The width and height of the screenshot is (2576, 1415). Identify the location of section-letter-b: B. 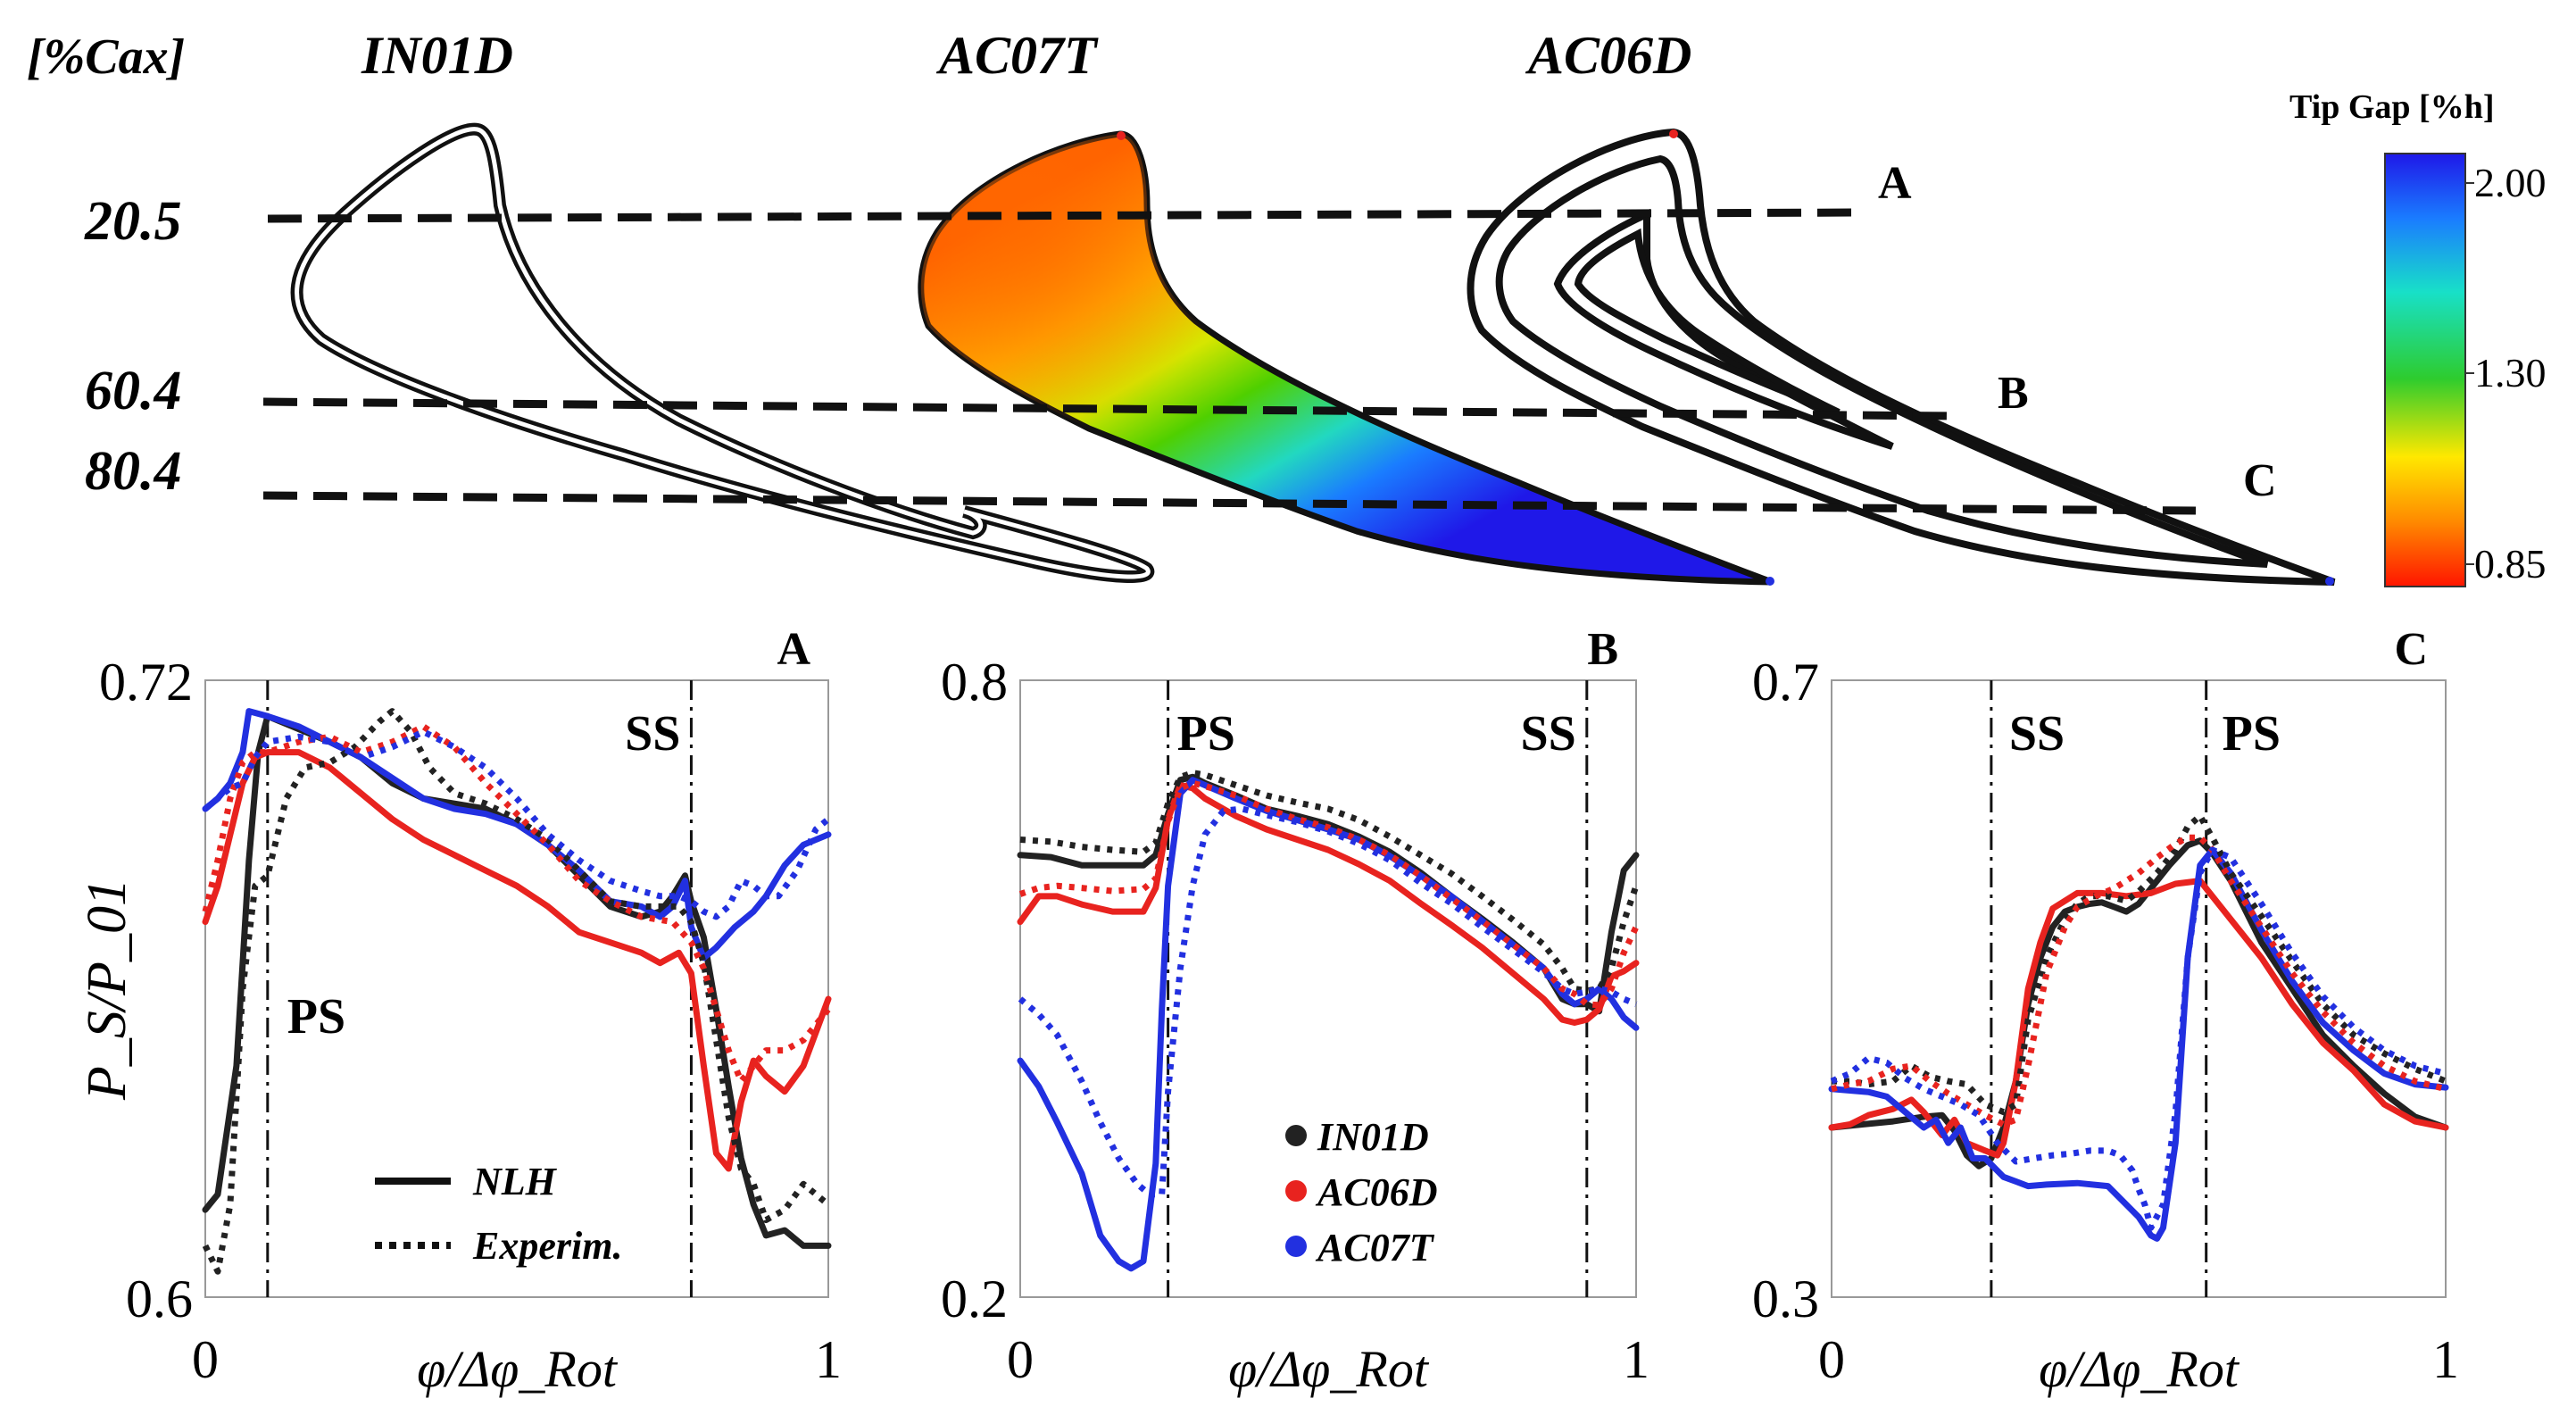
(2013, 393).